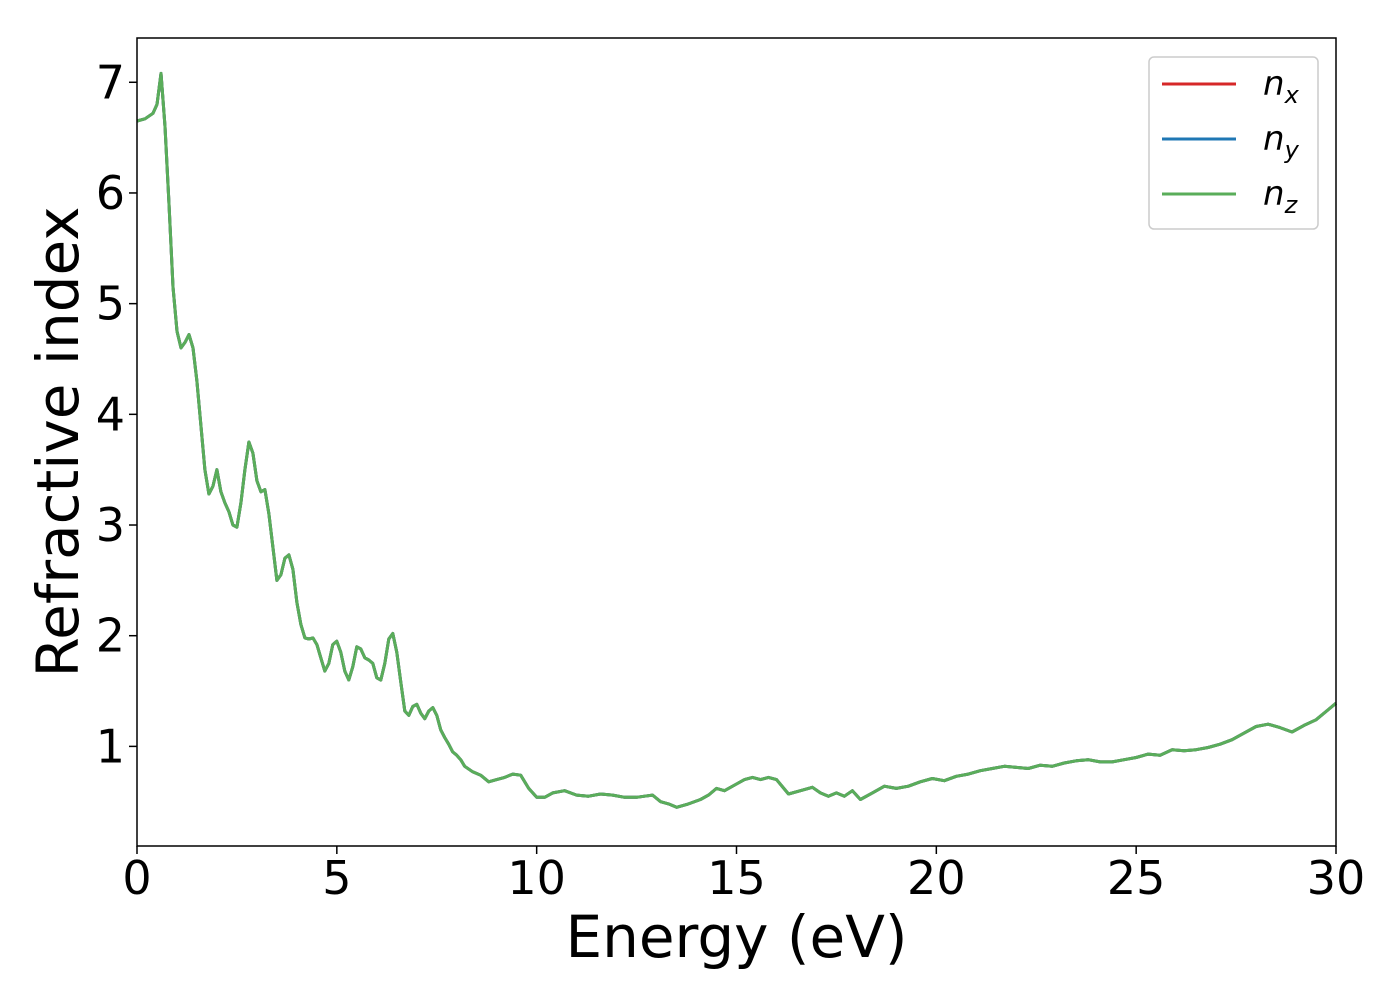 The width and height of the screenshot is (1400, 1000). What do you see at coordinates (736, 937) in the screenshot?
I see `x-axis-label: Energy (eV)` at bounding box center [736, 937].